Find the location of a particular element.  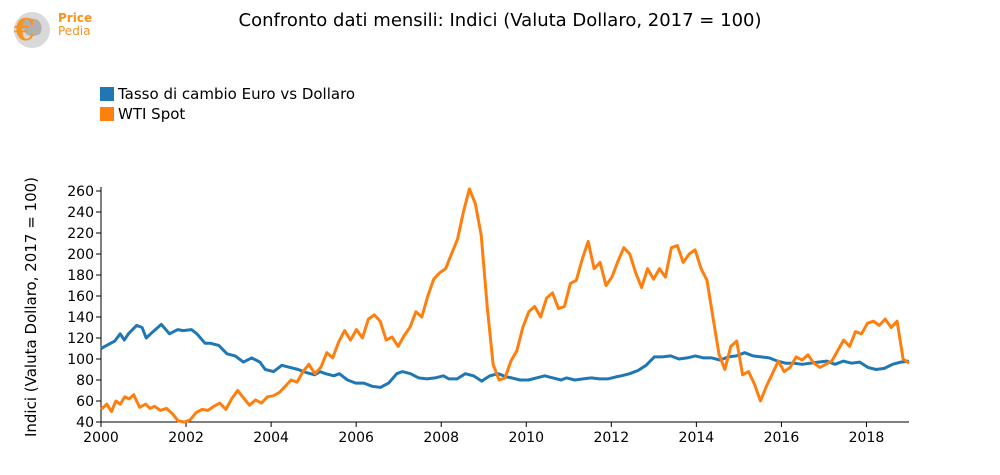

legend-item-wti: WTI Spot is located at coordinates (227, 114).